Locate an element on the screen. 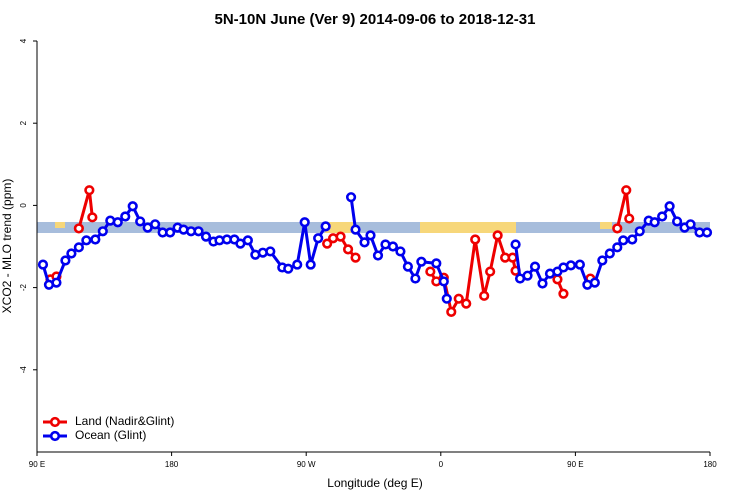 The image size is (750, 500). y-tick-label: 0 is located at coordinates (23, 205).